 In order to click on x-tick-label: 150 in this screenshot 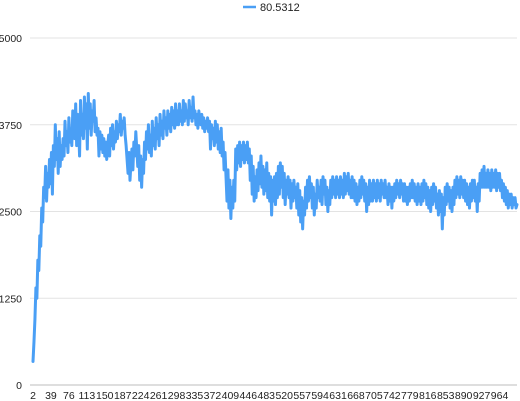, I will do `click(105, 395)`.